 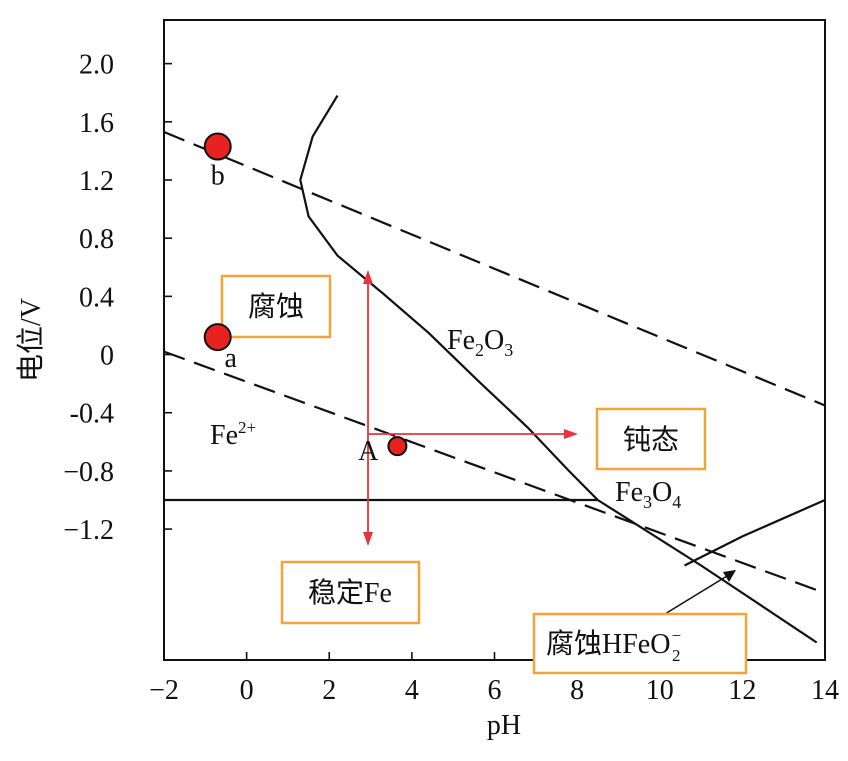 What do you see at coordinates (329, 690) in the screenshot?
I see `x-tick-label: 2` at bounding box center [329, 690].